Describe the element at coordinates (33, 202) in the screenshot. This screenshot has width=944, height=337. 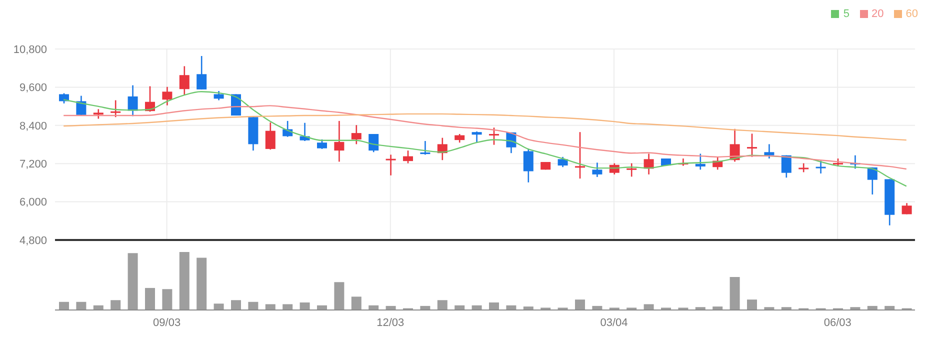
I see `y-tick-label: 6,000` at that location.